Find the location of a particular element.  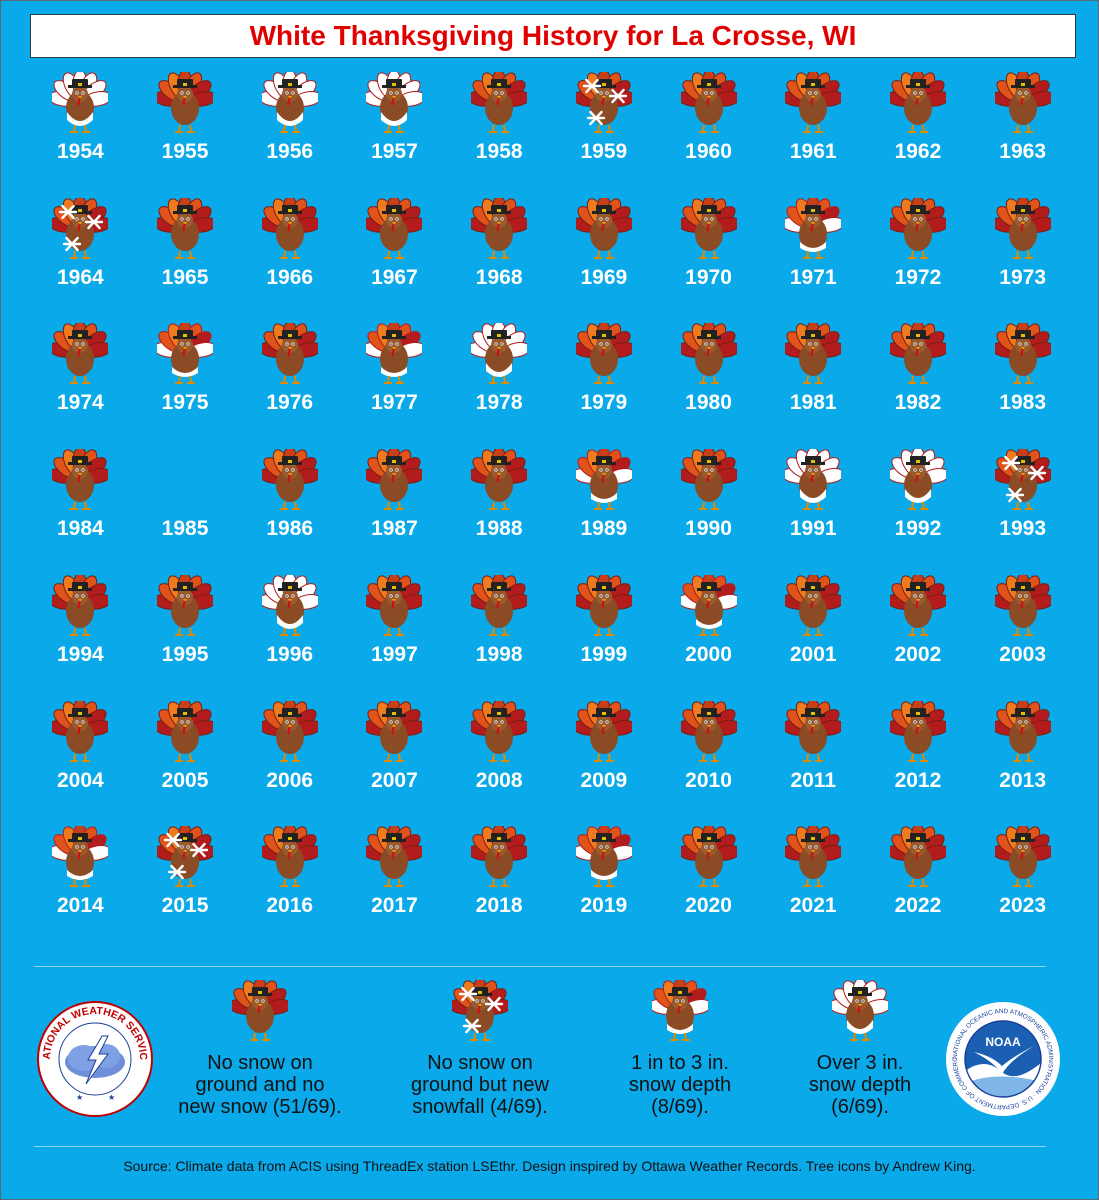

year-label: 1977 is located at coordinates (394, 403).